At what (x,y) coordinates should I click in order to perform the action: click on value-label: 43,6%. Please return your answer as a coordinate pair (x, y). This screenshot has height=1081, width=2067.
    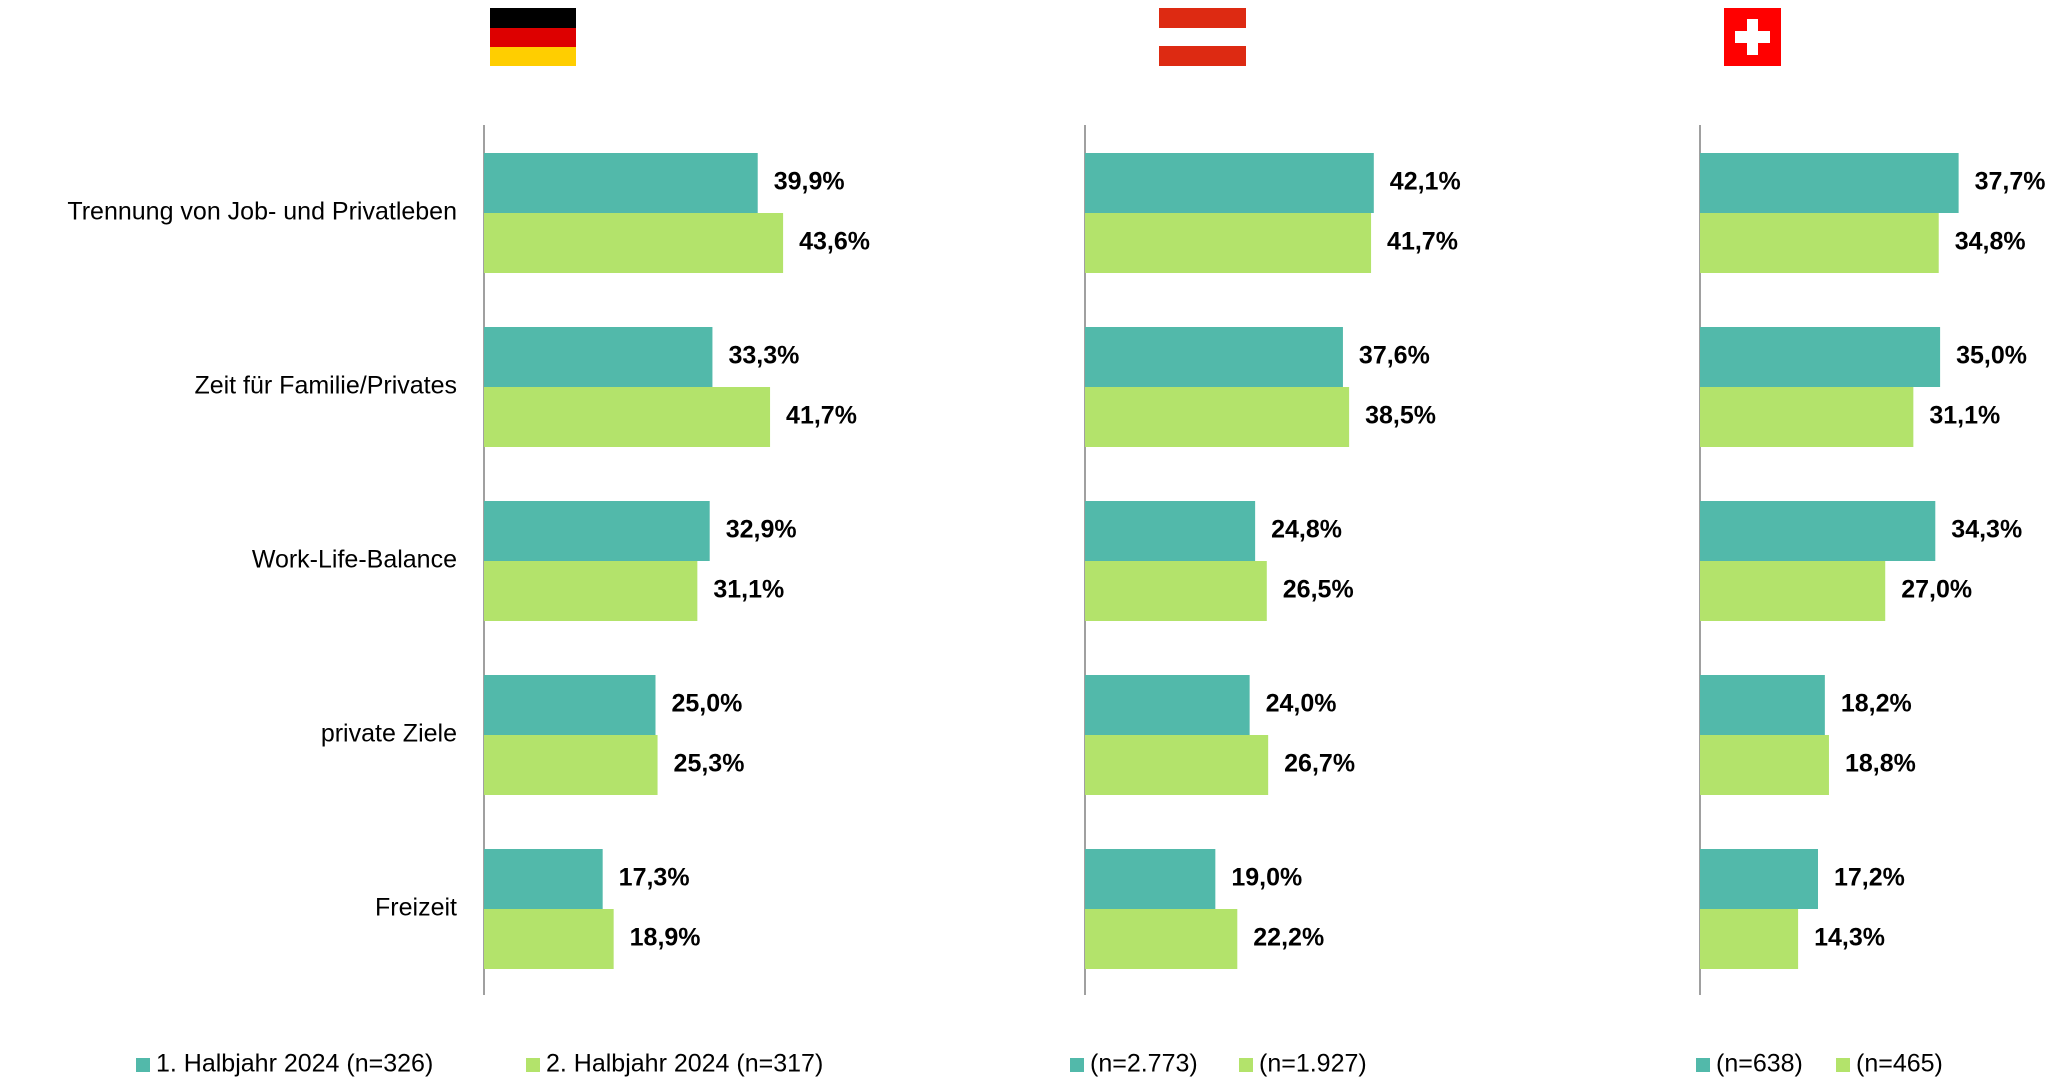
    Looking at the image, I should click on (834, 242).